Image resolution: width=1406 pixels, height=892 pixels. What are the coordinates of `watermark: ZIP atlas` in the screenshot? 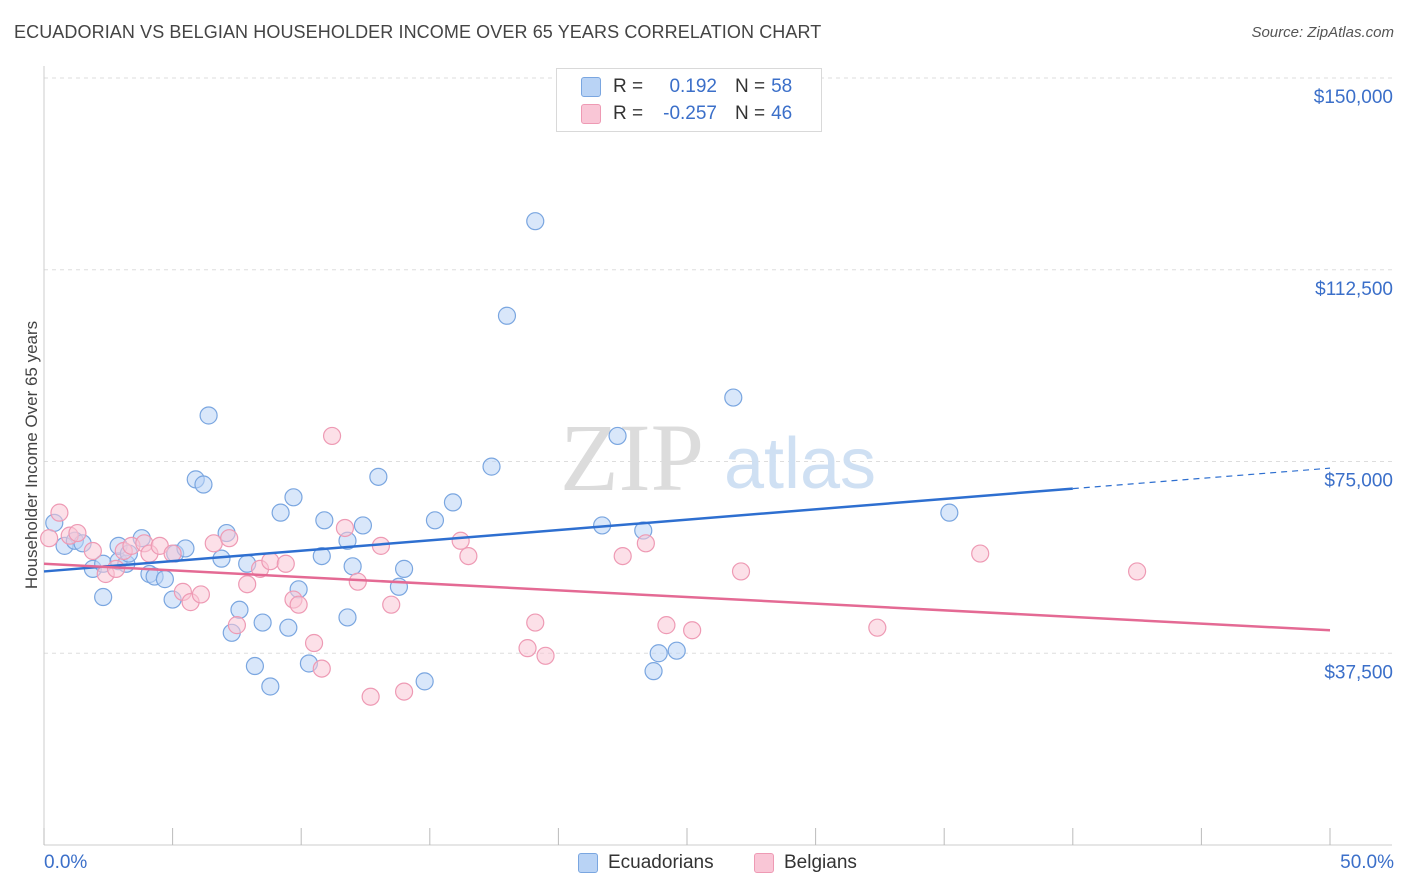 It's located at (718, 457).